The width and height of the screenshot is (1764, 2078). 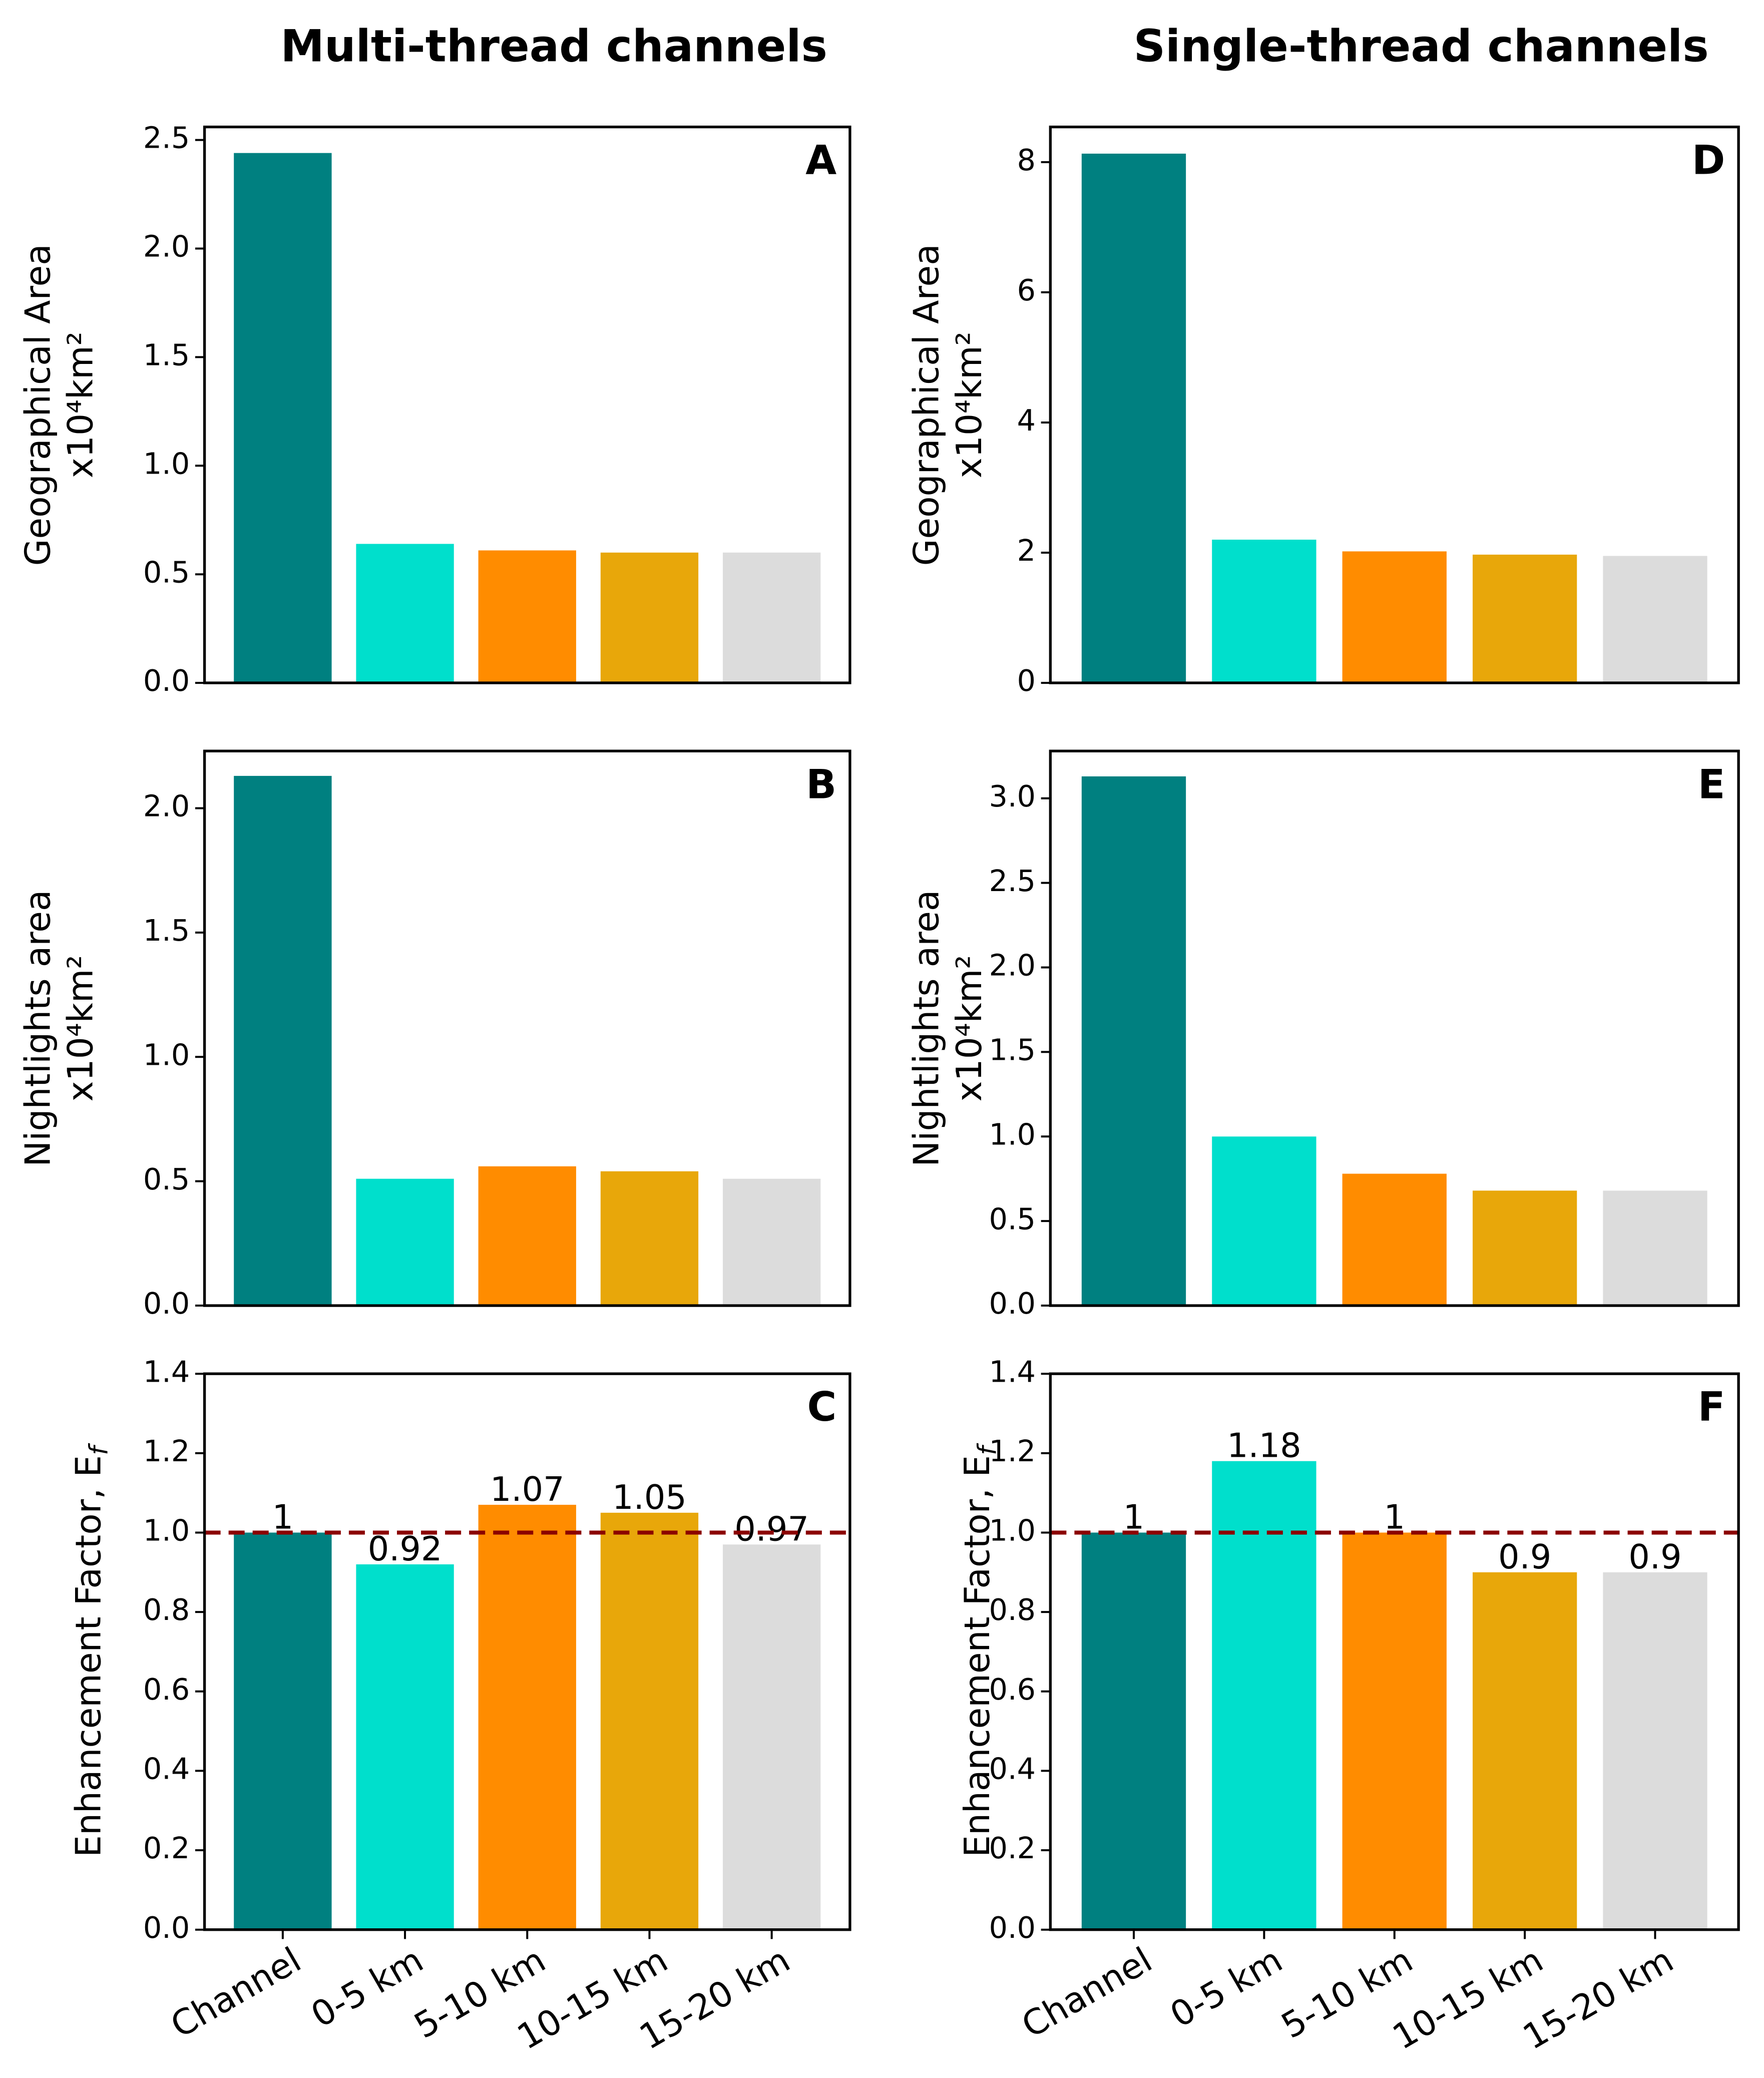 I want to click on y-tick-label: 6, so click(x=1026, y=290).